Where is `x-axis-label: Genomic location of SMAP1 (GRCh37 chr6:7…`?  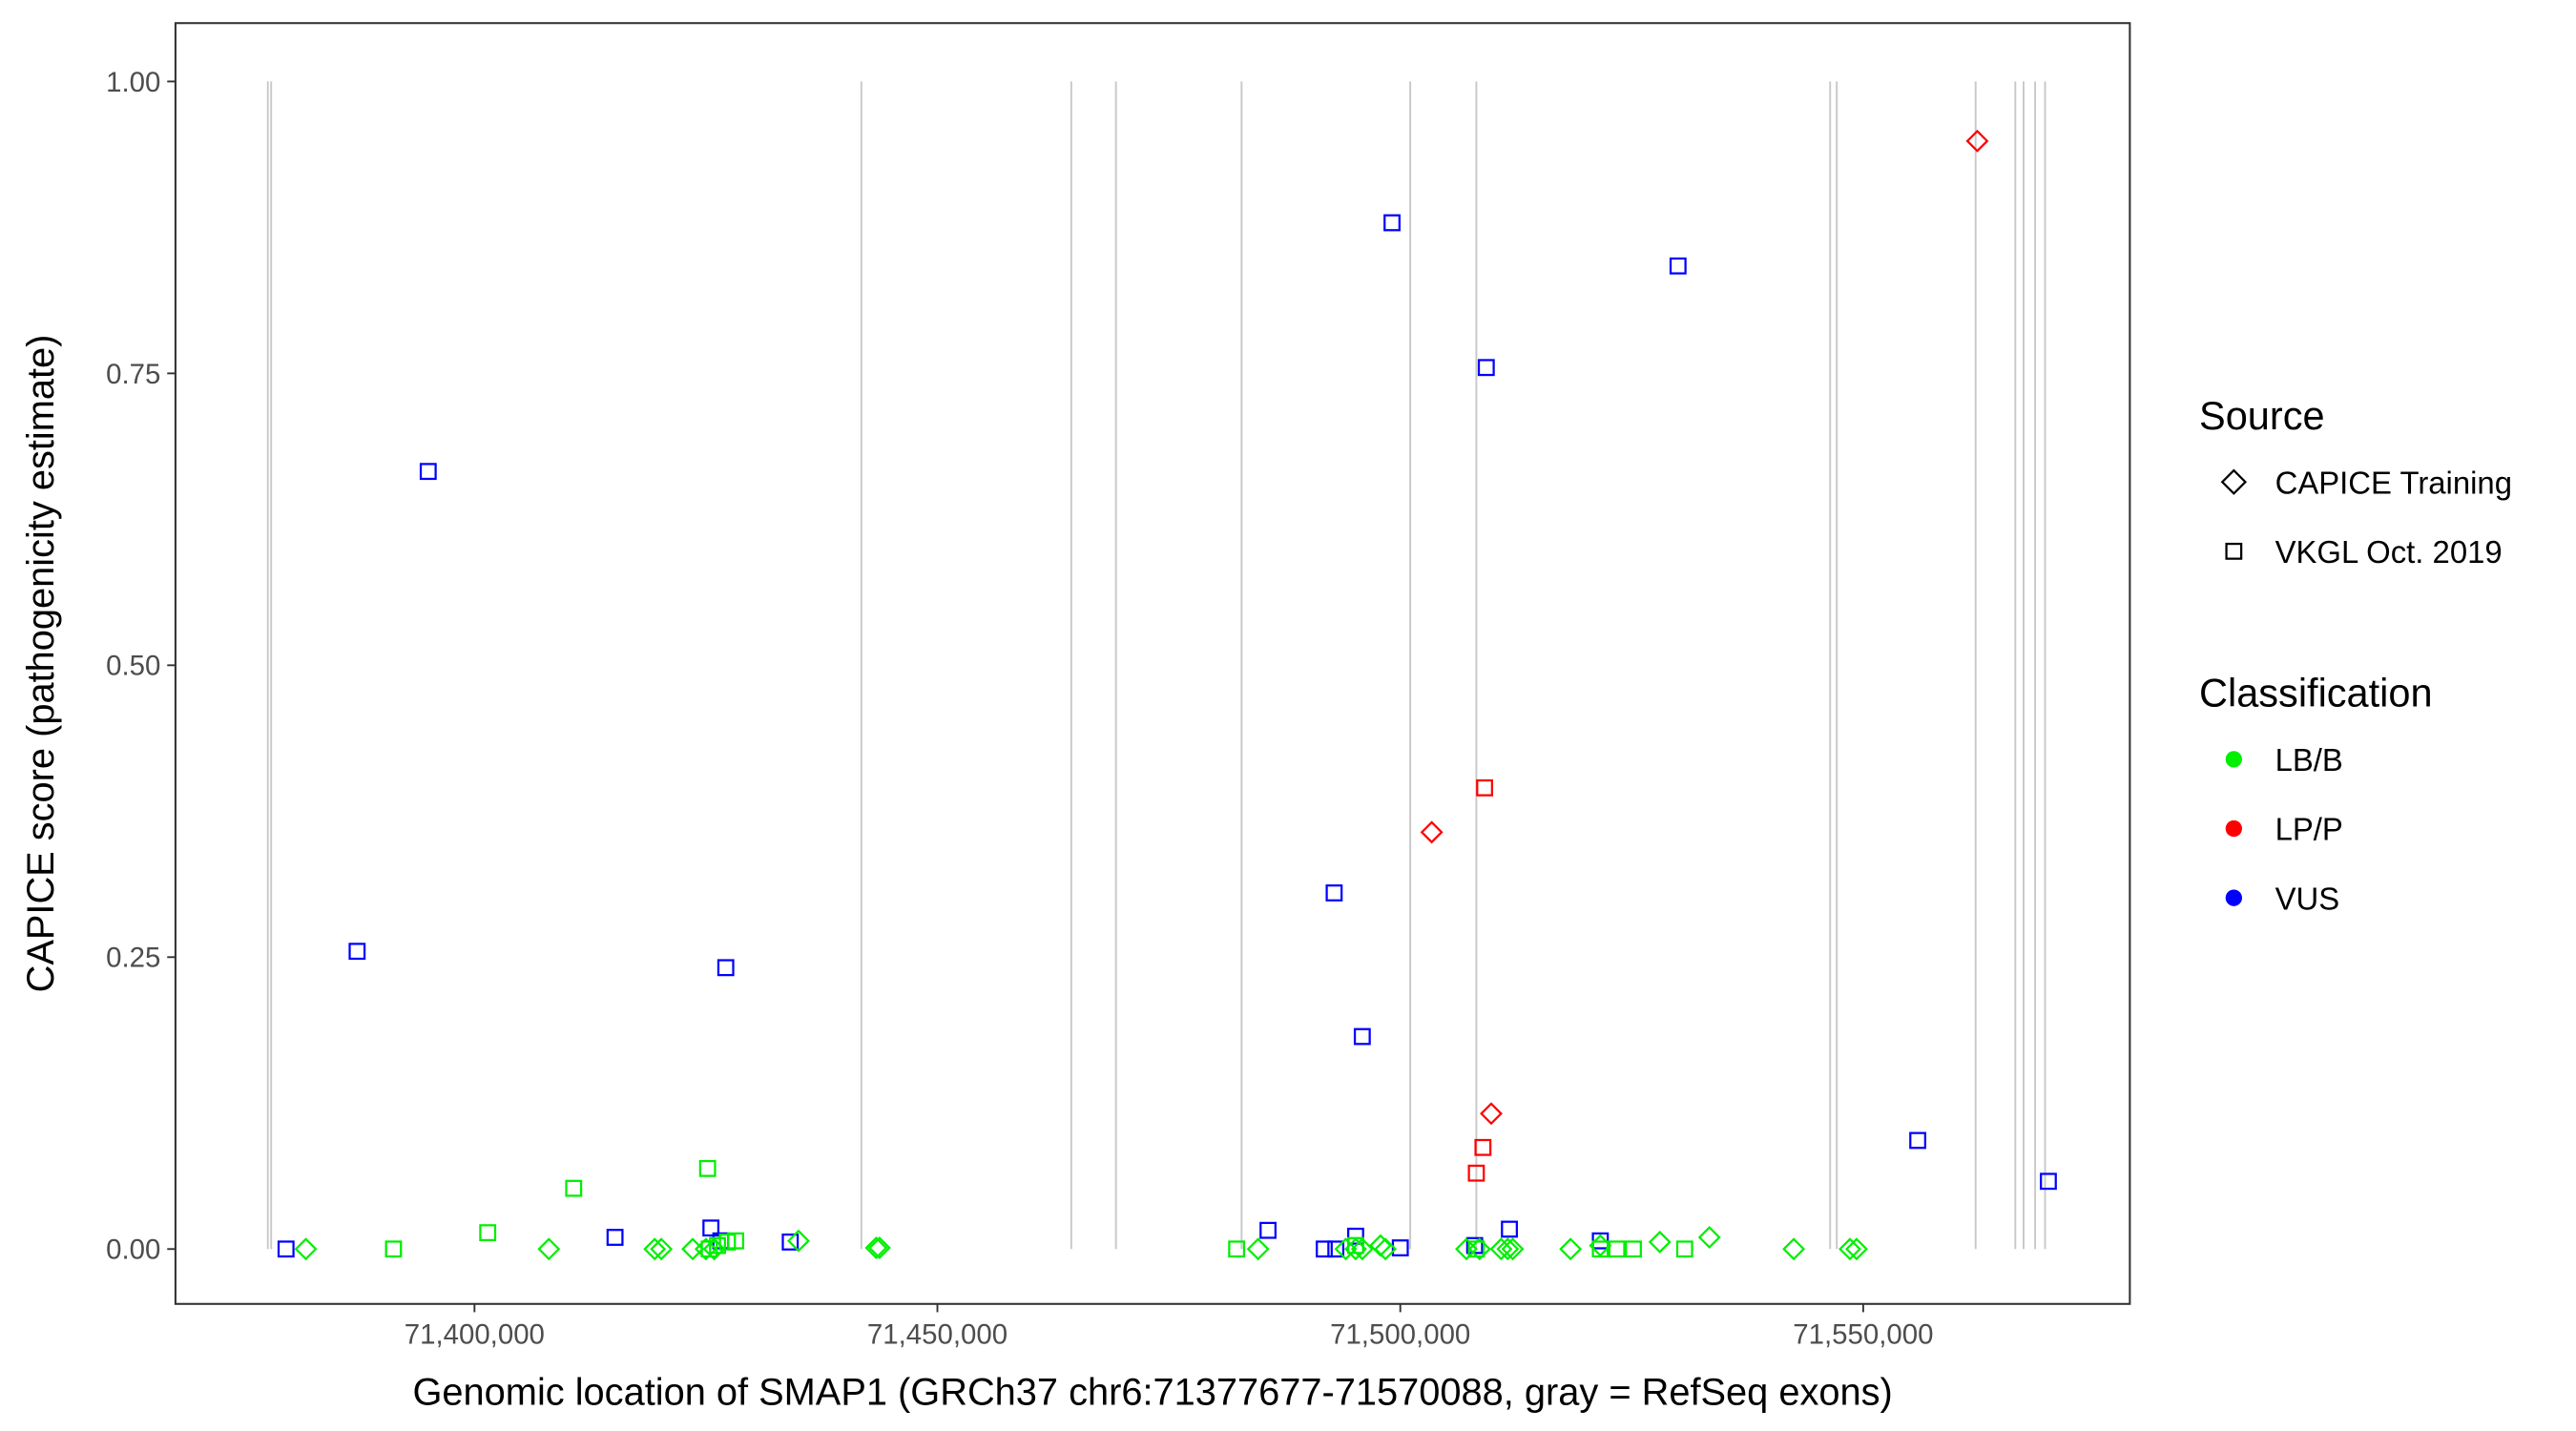
x-axis-label: Genomic location of SMAP1 (GRCh37 chr6:7… is located at coordinates (1152, 1392).